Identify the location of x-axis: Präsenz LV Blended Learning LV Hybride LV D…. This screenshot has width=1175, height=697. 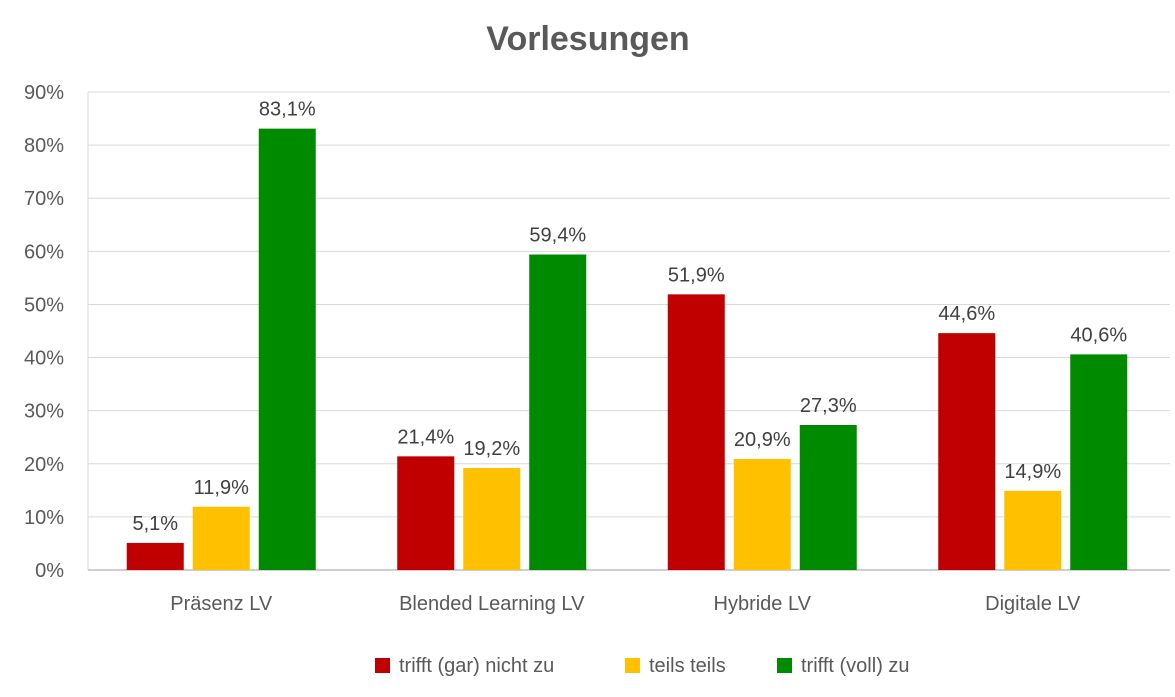
(625, 604).